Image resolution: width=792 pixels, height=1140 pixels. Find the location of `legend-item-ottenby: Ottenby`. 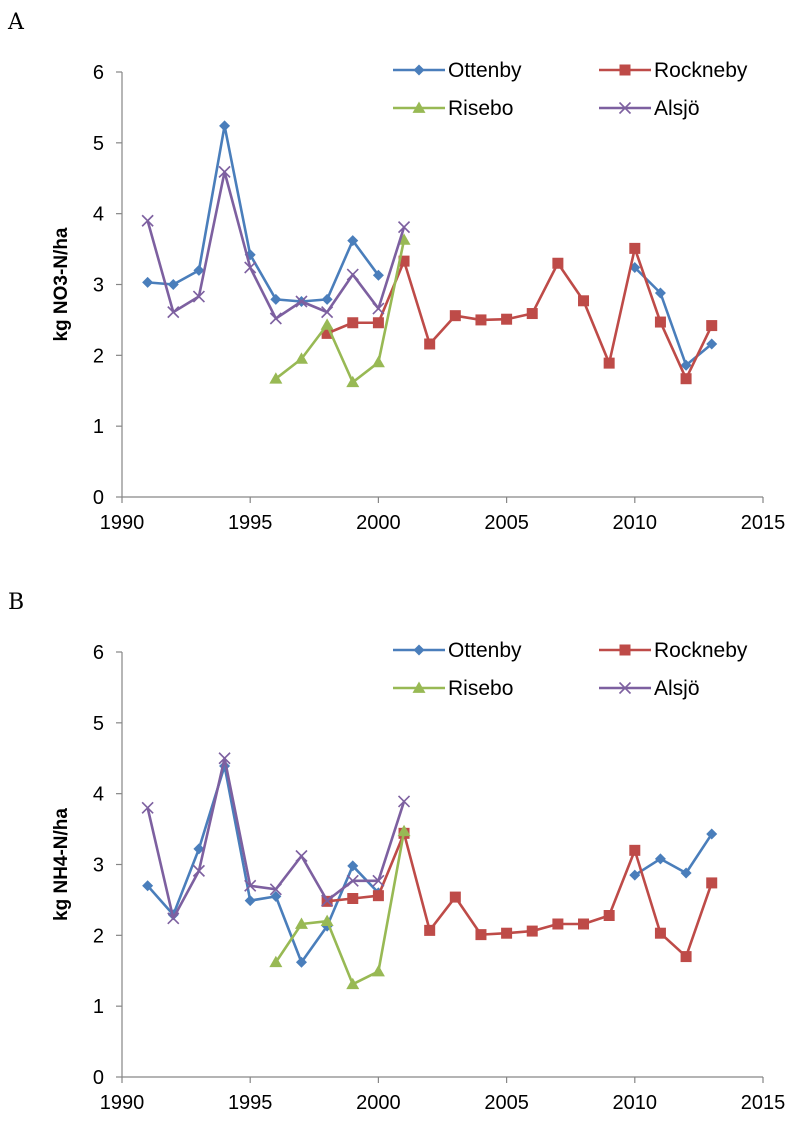

legend-item-ottenby: Ottenby is located at coordinates (457, 70).